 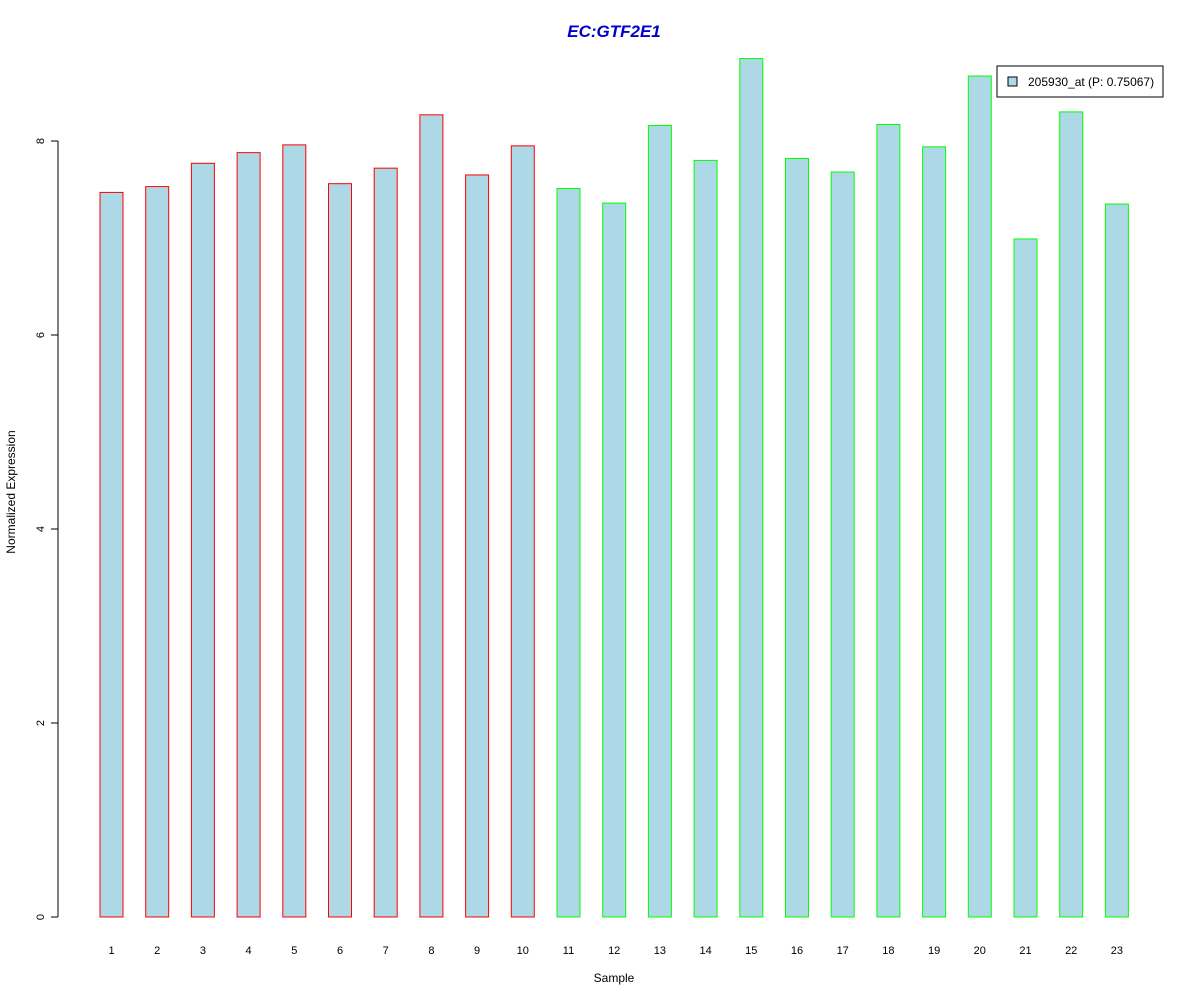 What do you see at coordinates (797, 951) in the screenshot?
I see `x-axis-tick-label: 16` at bounding box center [797, 951].